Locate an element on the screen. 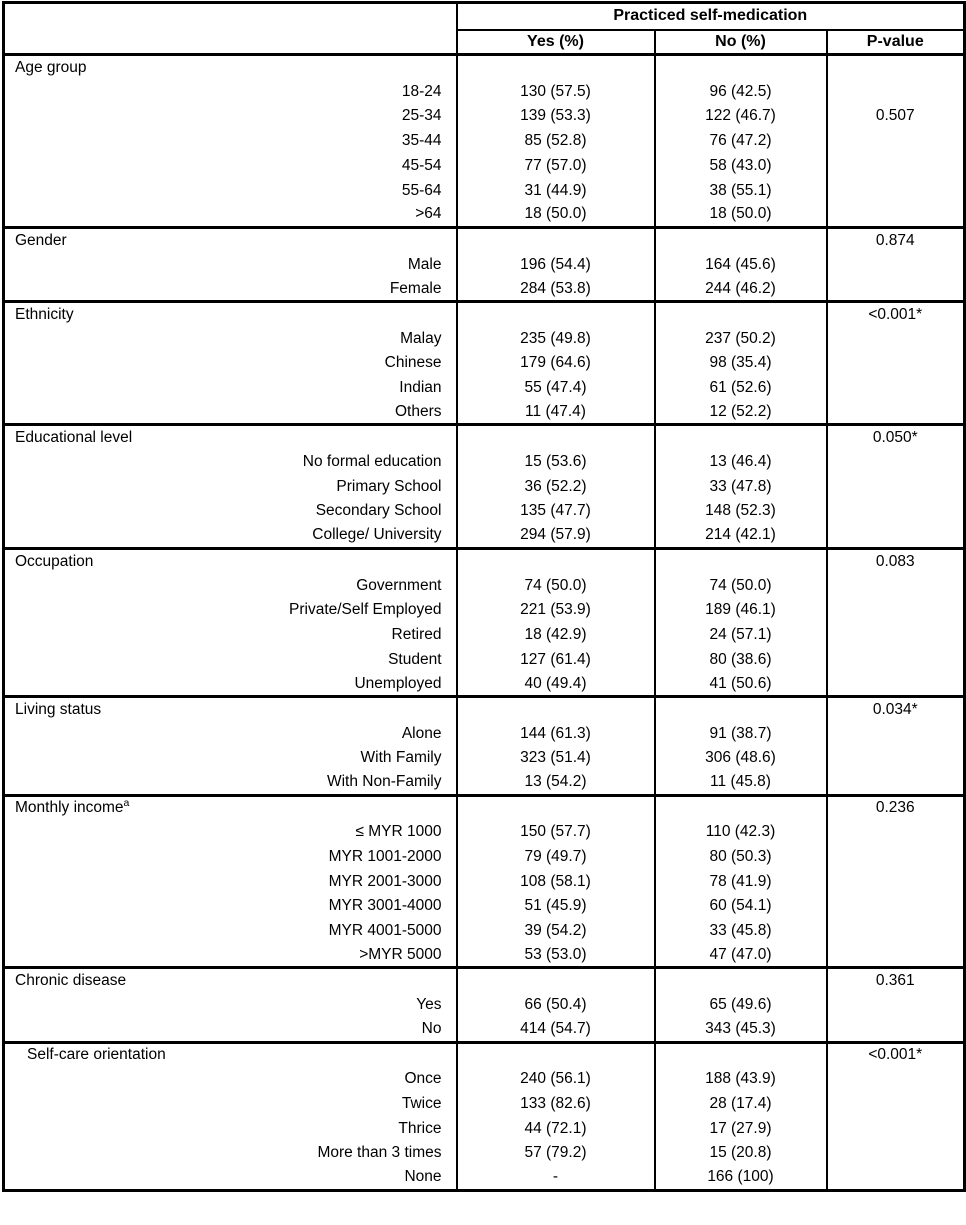  no-cell: 11 (45.8) is located at coordinates (740, 783).